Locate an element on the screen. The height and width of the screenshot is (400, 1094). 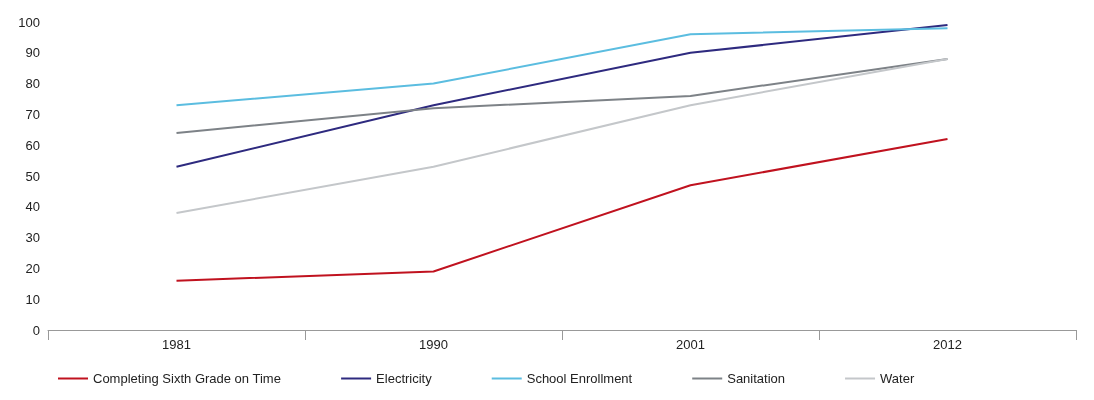
y-tick-label: 40 is located at coordinates (32, 207).